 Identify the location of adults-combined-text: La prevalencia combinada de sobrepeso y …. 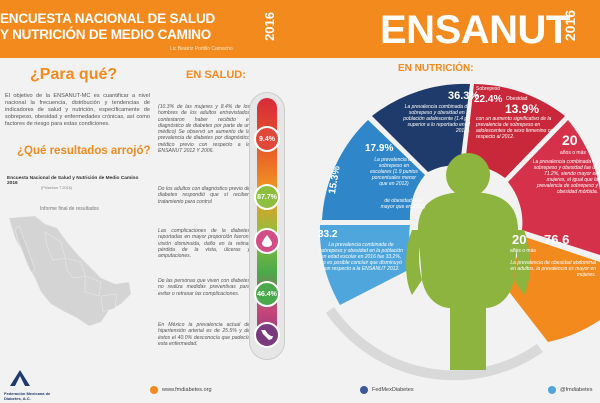
(565, 177).